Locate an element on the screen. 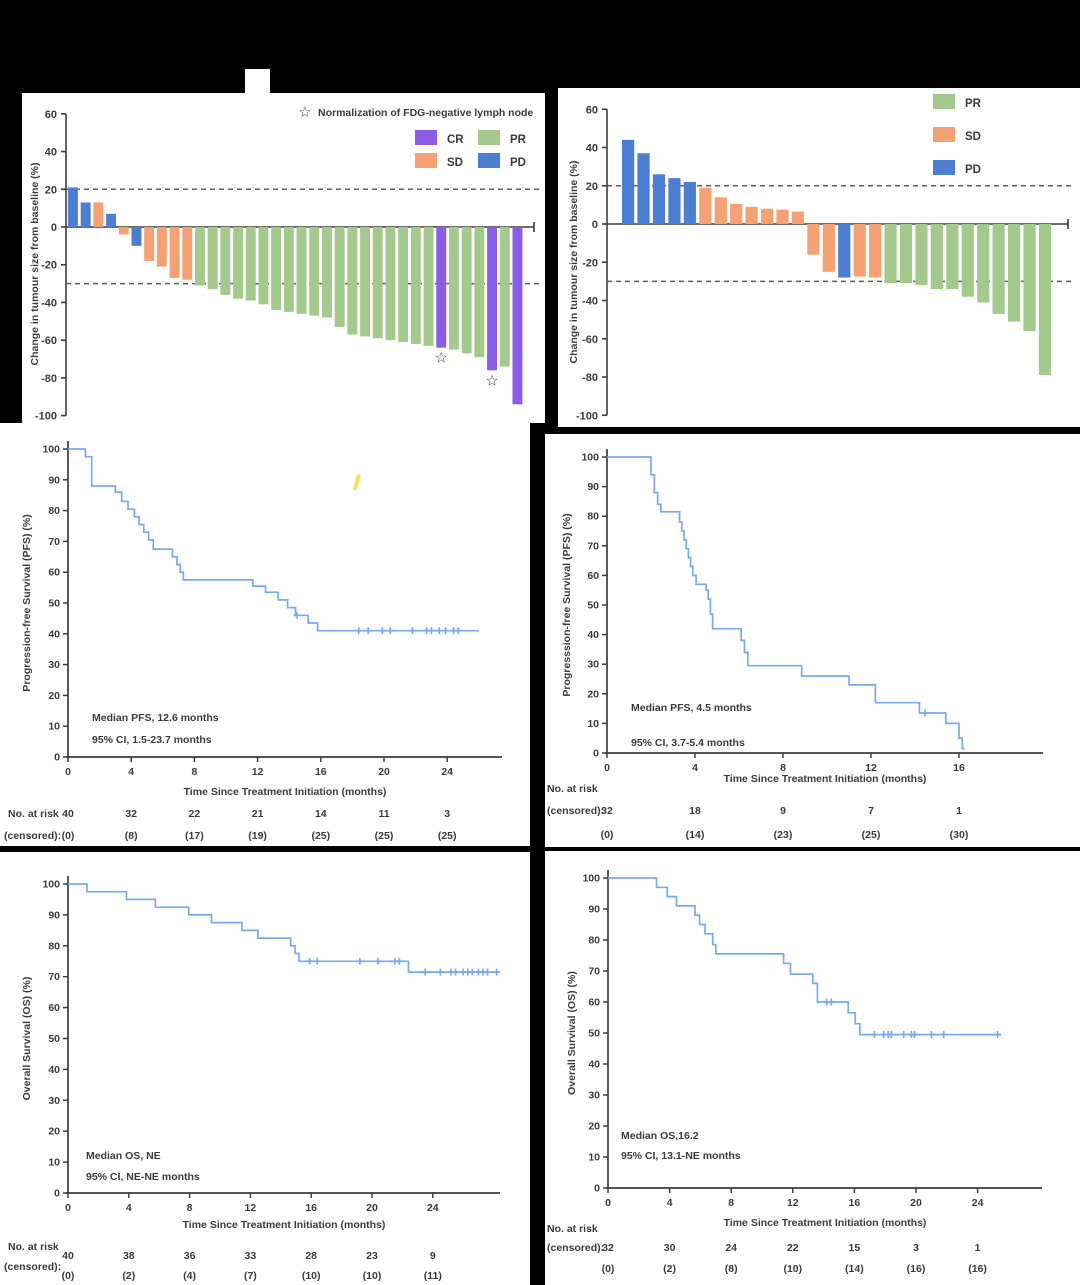 The image size is (1080, 1285). censored-count: (10) is located at coordinates (311, 1276).